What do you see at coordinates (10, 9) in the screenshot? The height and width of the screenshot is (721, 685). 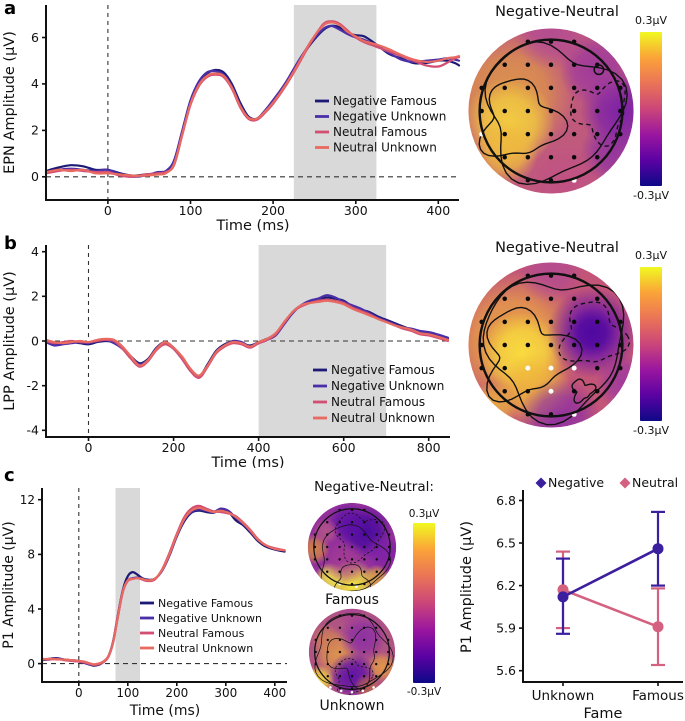 I see `panel-a-label: a` at bounding box center [10, 9].